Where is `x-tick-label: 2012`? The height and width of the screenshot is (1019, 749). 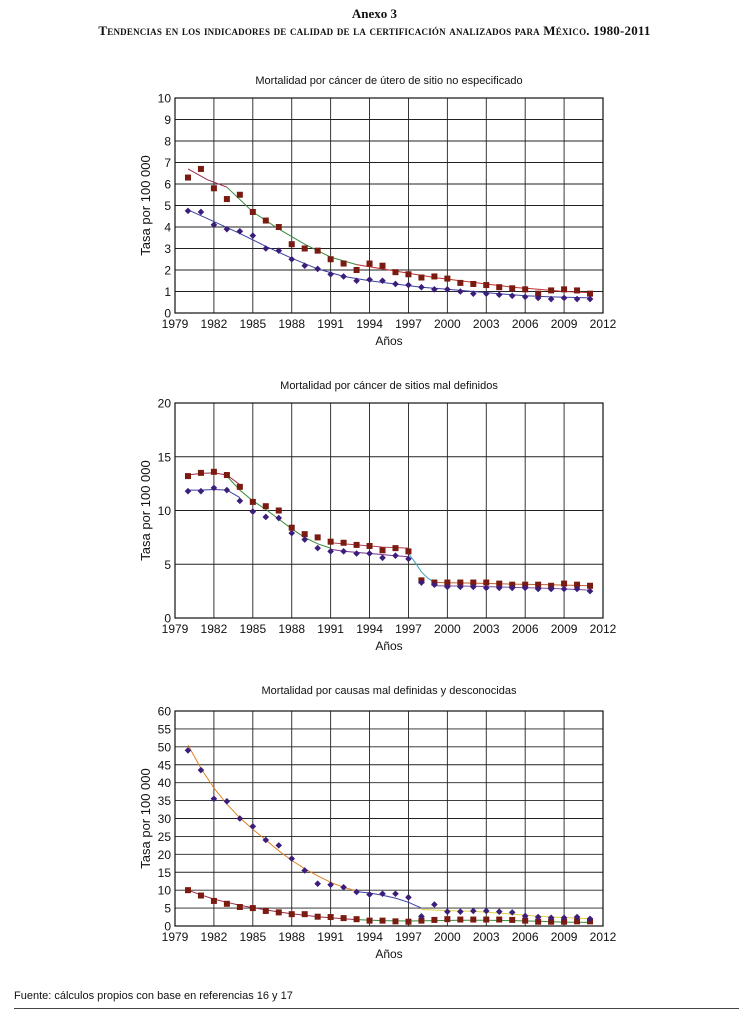
x-tick-label: 2012 is located at coordinates (603, 629).